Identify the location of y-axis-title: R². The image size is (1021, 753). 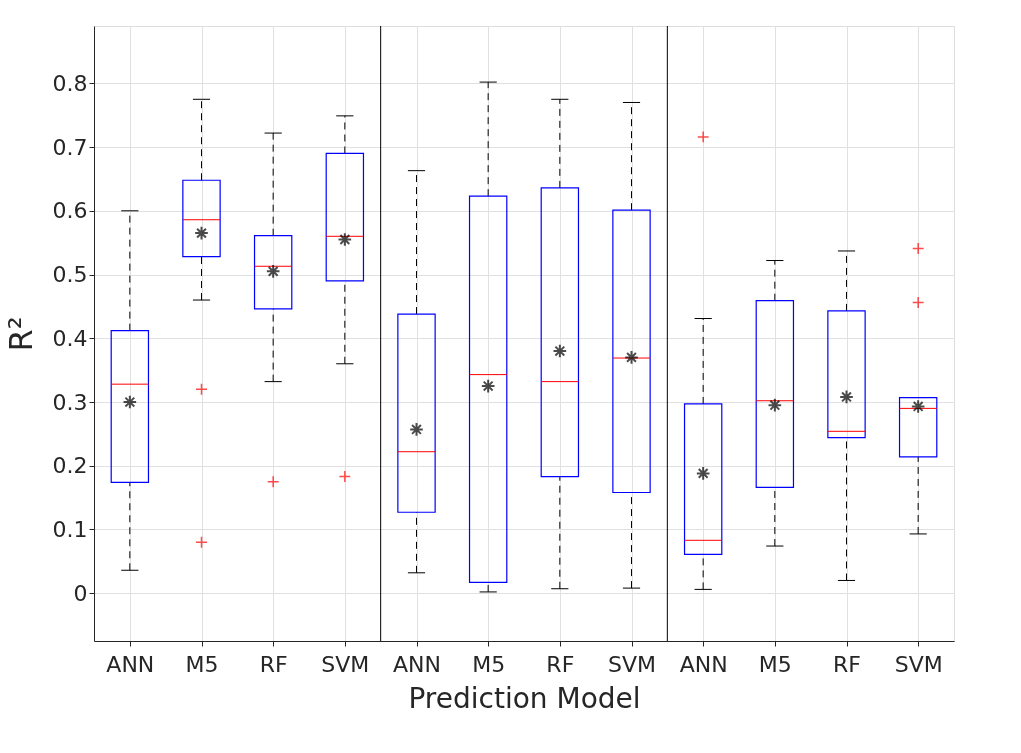
(20, 334).